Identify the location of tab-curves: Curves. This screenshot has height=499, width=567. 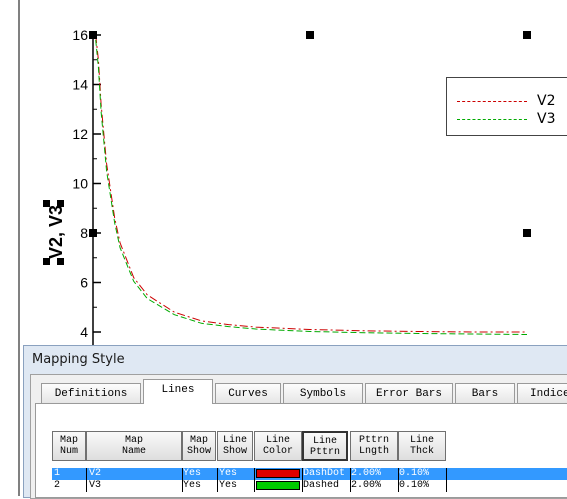
(248, 393).